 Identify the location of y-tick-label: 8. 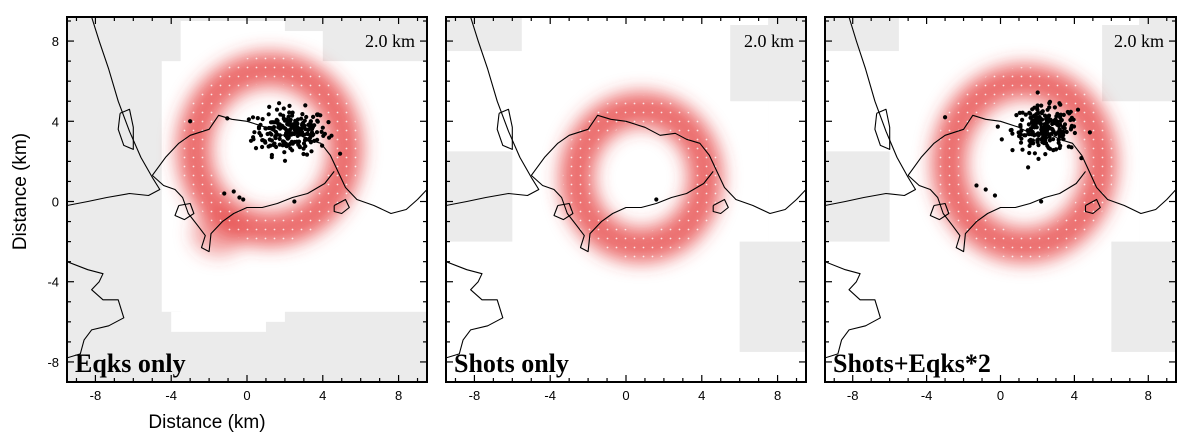
(55, 41).